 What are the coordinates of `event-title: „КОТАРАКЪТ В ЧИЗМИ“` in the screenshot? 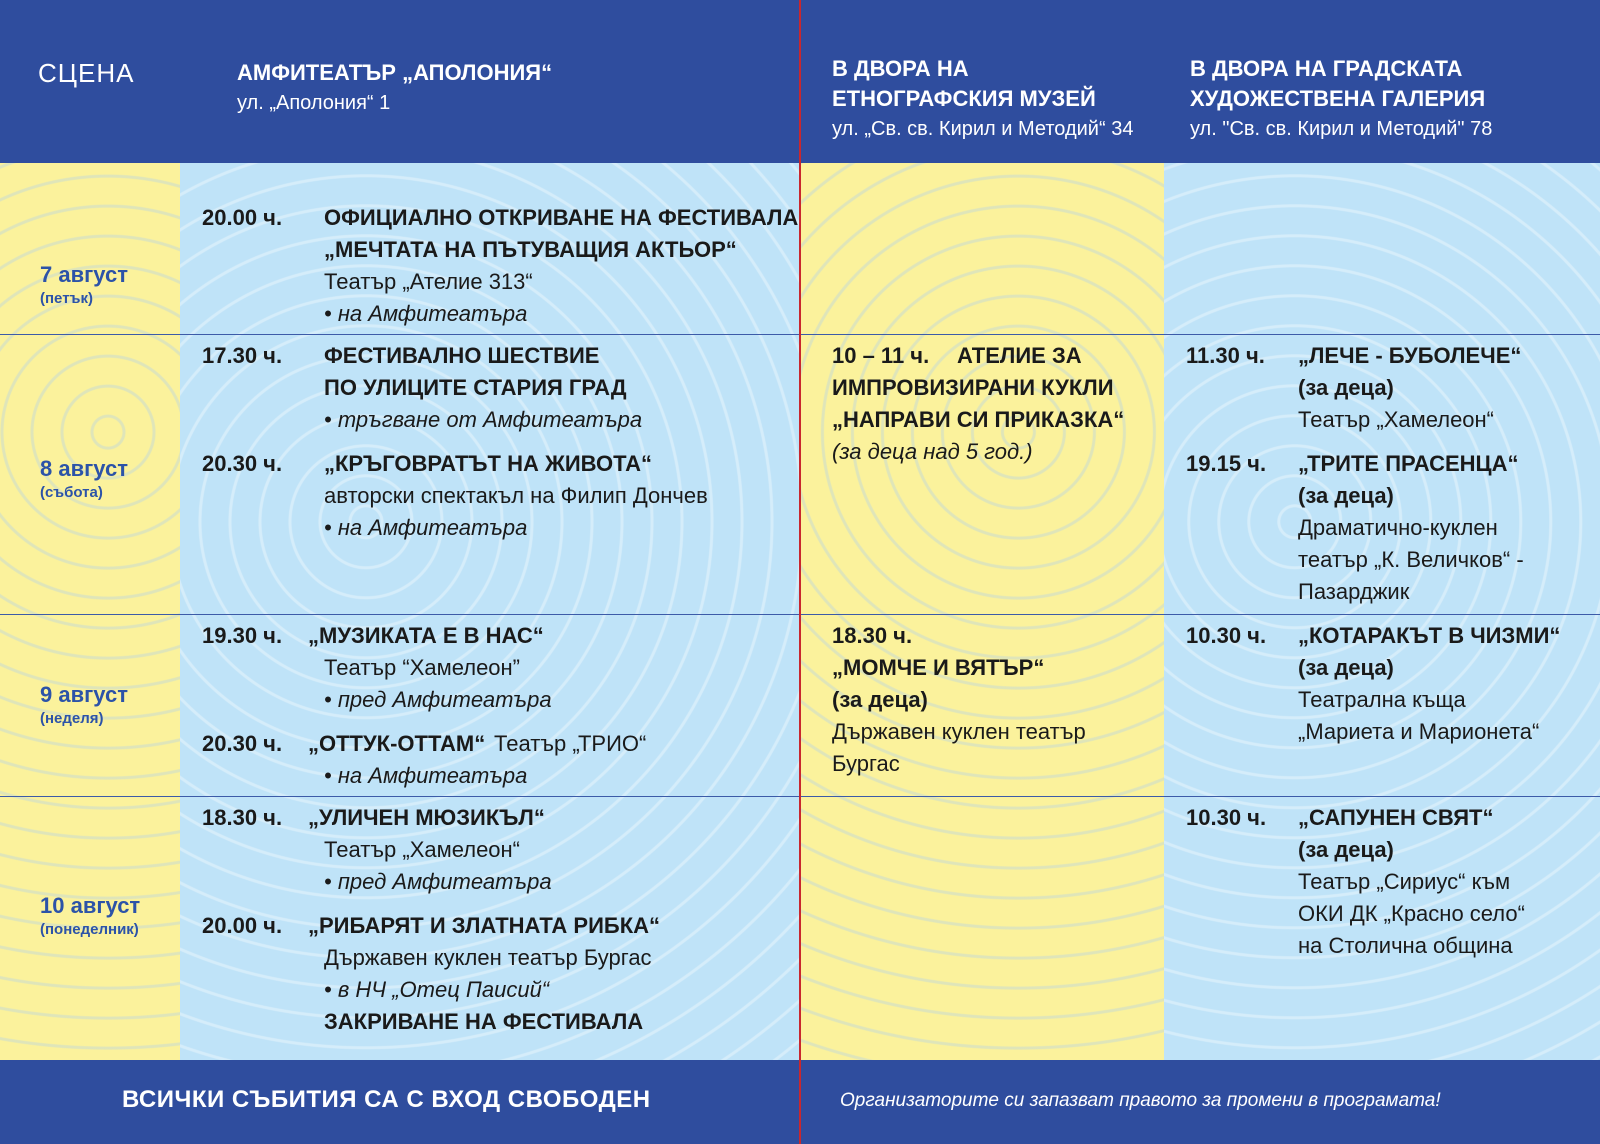 It's located at (1429, 635).